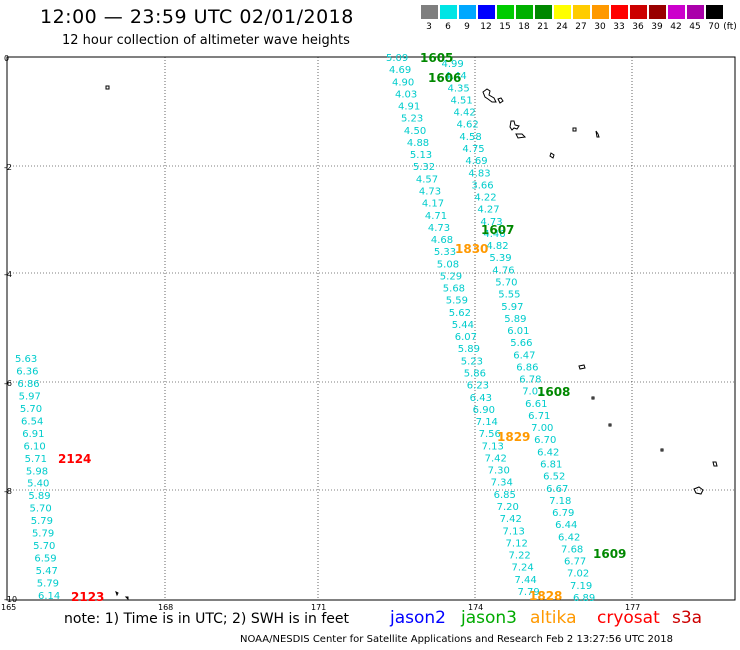  Describe the element at coordinates (397, 58) in the screenshot. I see `wave-height-label: 5.09` at that location.